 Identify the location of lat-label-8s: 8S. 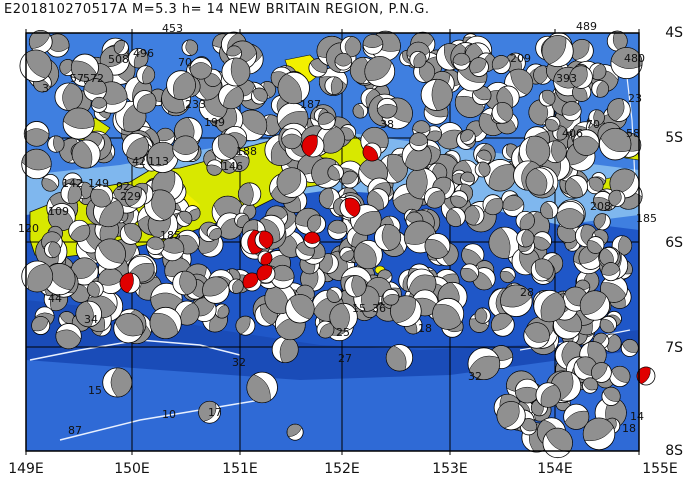
(674, 451).